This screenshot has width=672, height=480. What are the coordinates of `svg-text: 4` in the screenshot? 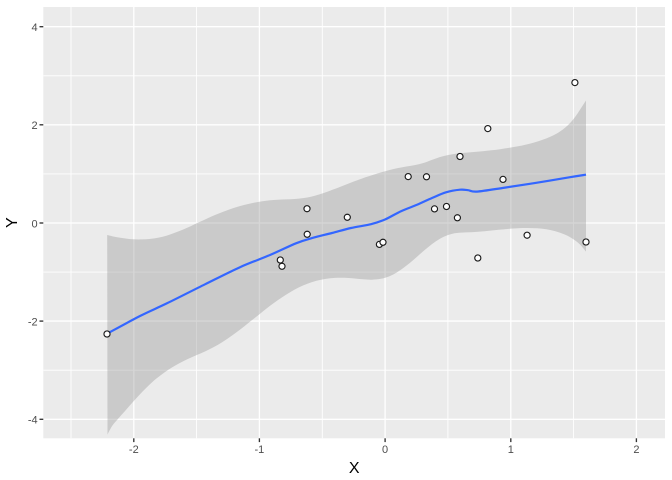 It's located at (34, 28).